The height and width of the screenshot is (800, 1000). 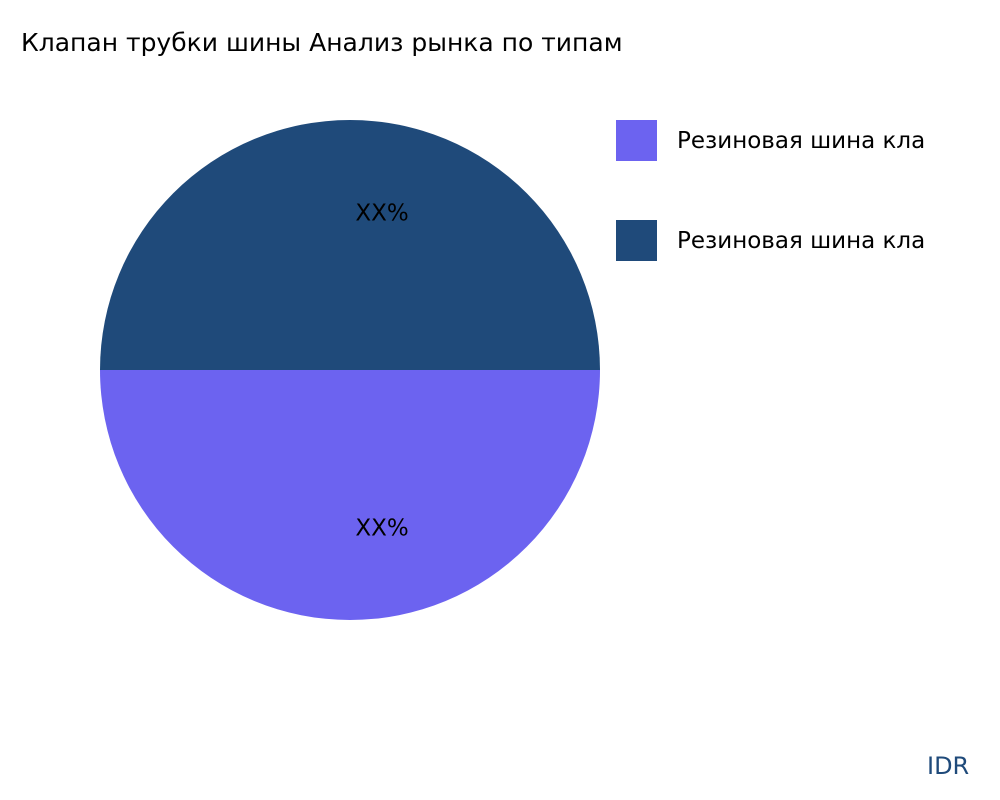 What do you see at coordinates (801, 140) in the screenshot?
I see `legend-label-1: Резиновая шина кла` at bounding box center [801, 140].